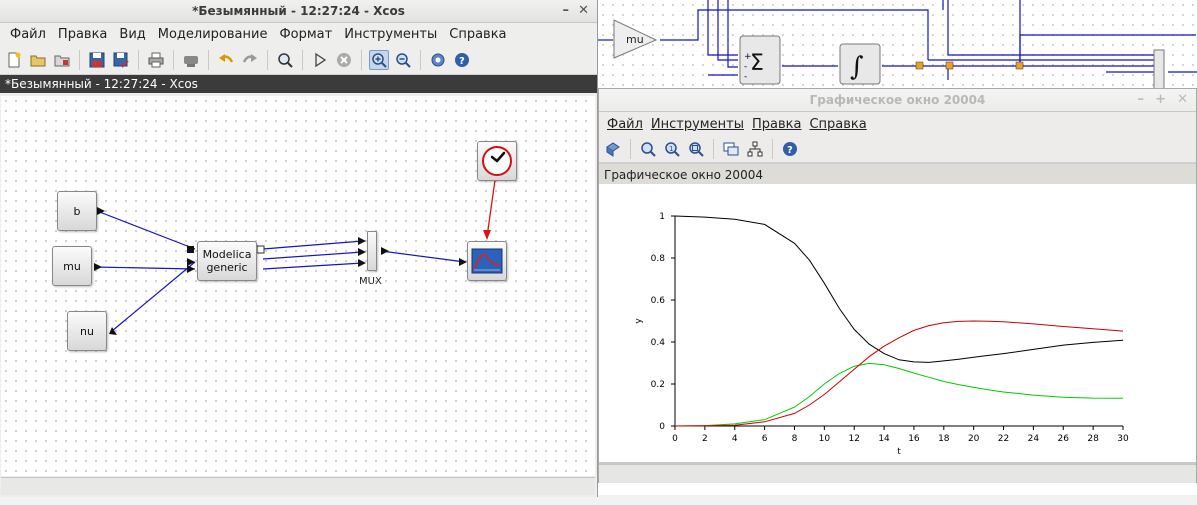  Describe the element at coordinates (765, 439) in the screenshot. I see `x-tick-label: 6` at that location.